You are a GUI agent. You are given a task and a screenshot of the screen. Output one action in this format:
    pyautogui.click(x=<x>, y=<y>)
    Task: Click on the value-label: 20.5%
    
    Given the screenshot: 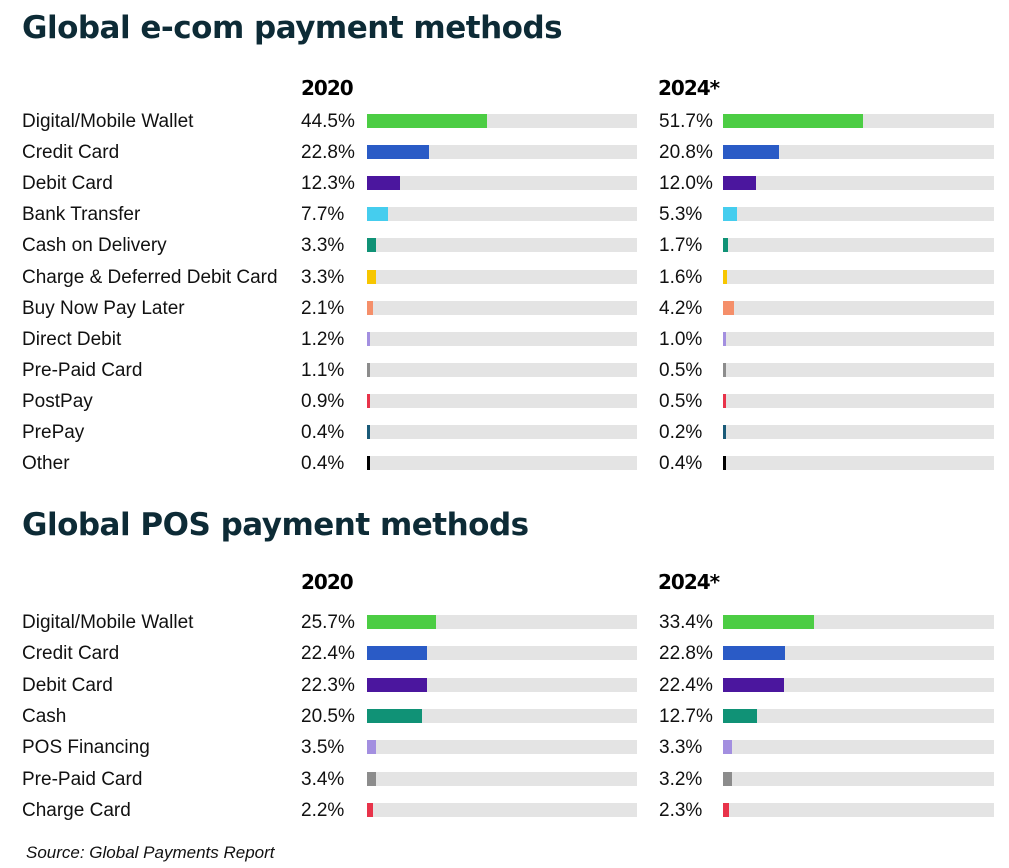 What is the action you would take?
    pyautogui.click(x=328, y=716)
    